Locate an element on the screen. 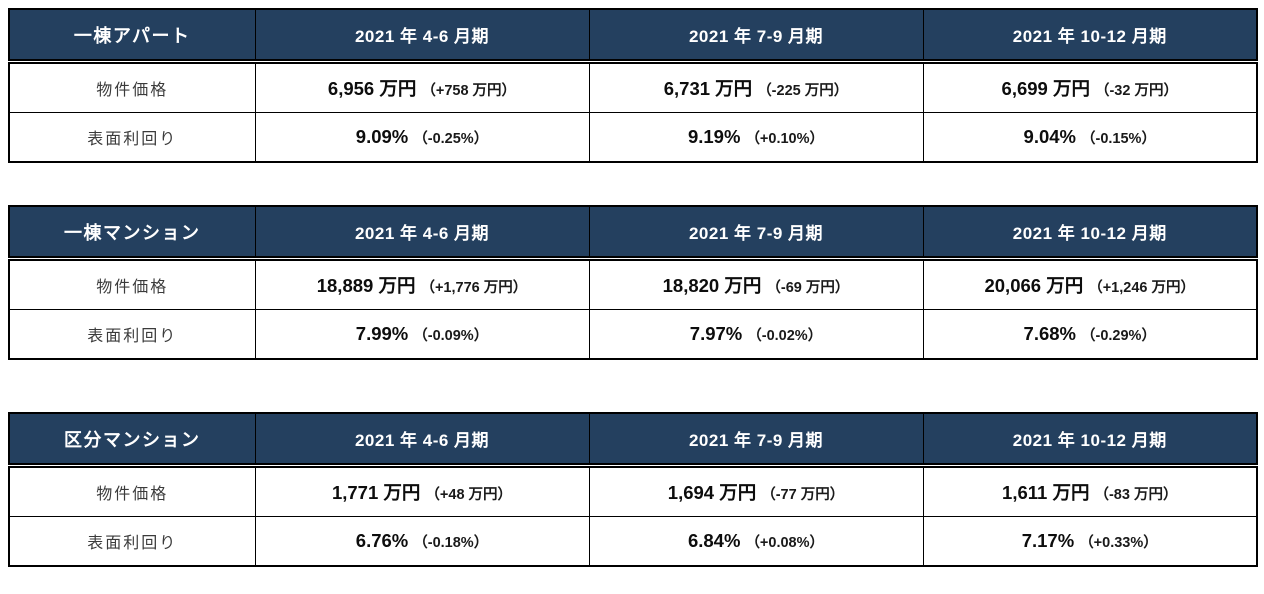 The width and height of the screenshot is (1264, 594). value-delta: （+48 万円） is located at coordinates (469, 495).